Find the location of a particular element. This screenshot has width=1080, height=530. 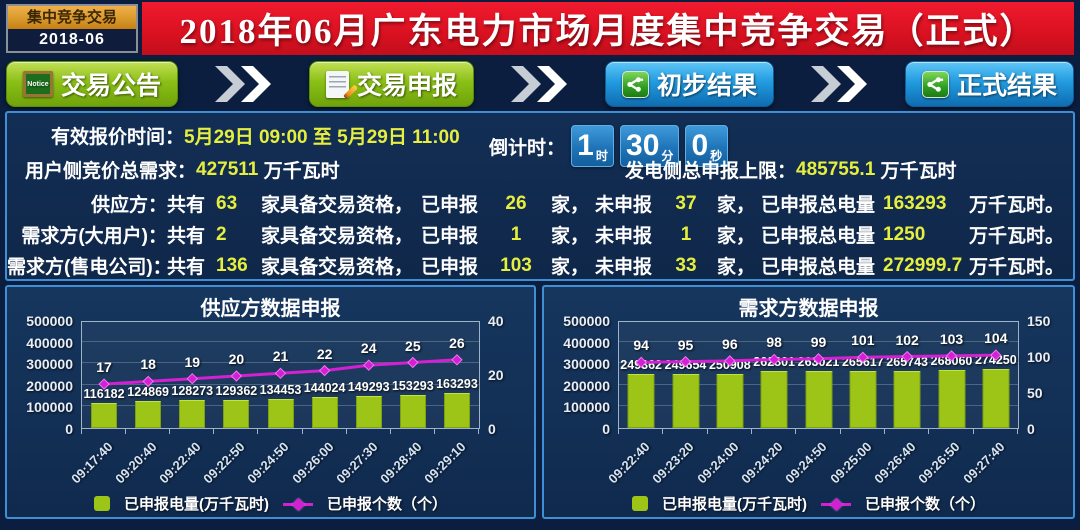

y-axis-tick-label: 100000 is located at coordinates (586, 407).